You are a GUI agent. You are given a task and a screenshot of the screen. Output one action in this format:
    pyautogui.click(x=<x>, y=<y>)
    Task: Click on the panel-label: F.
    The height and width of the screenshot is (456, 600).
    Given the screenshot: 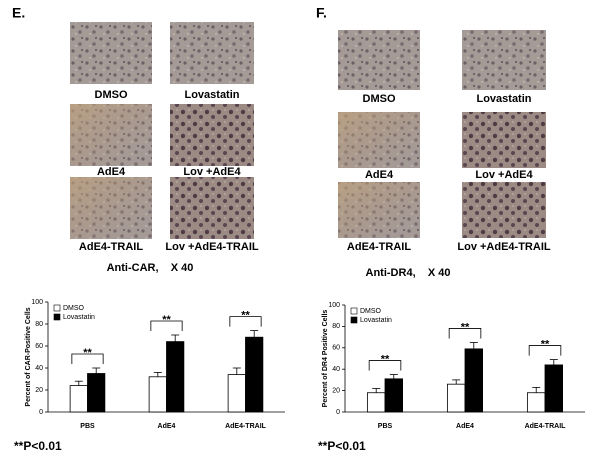 What is the action you would take?
    pyautogui.click(x=321, y=13)
    